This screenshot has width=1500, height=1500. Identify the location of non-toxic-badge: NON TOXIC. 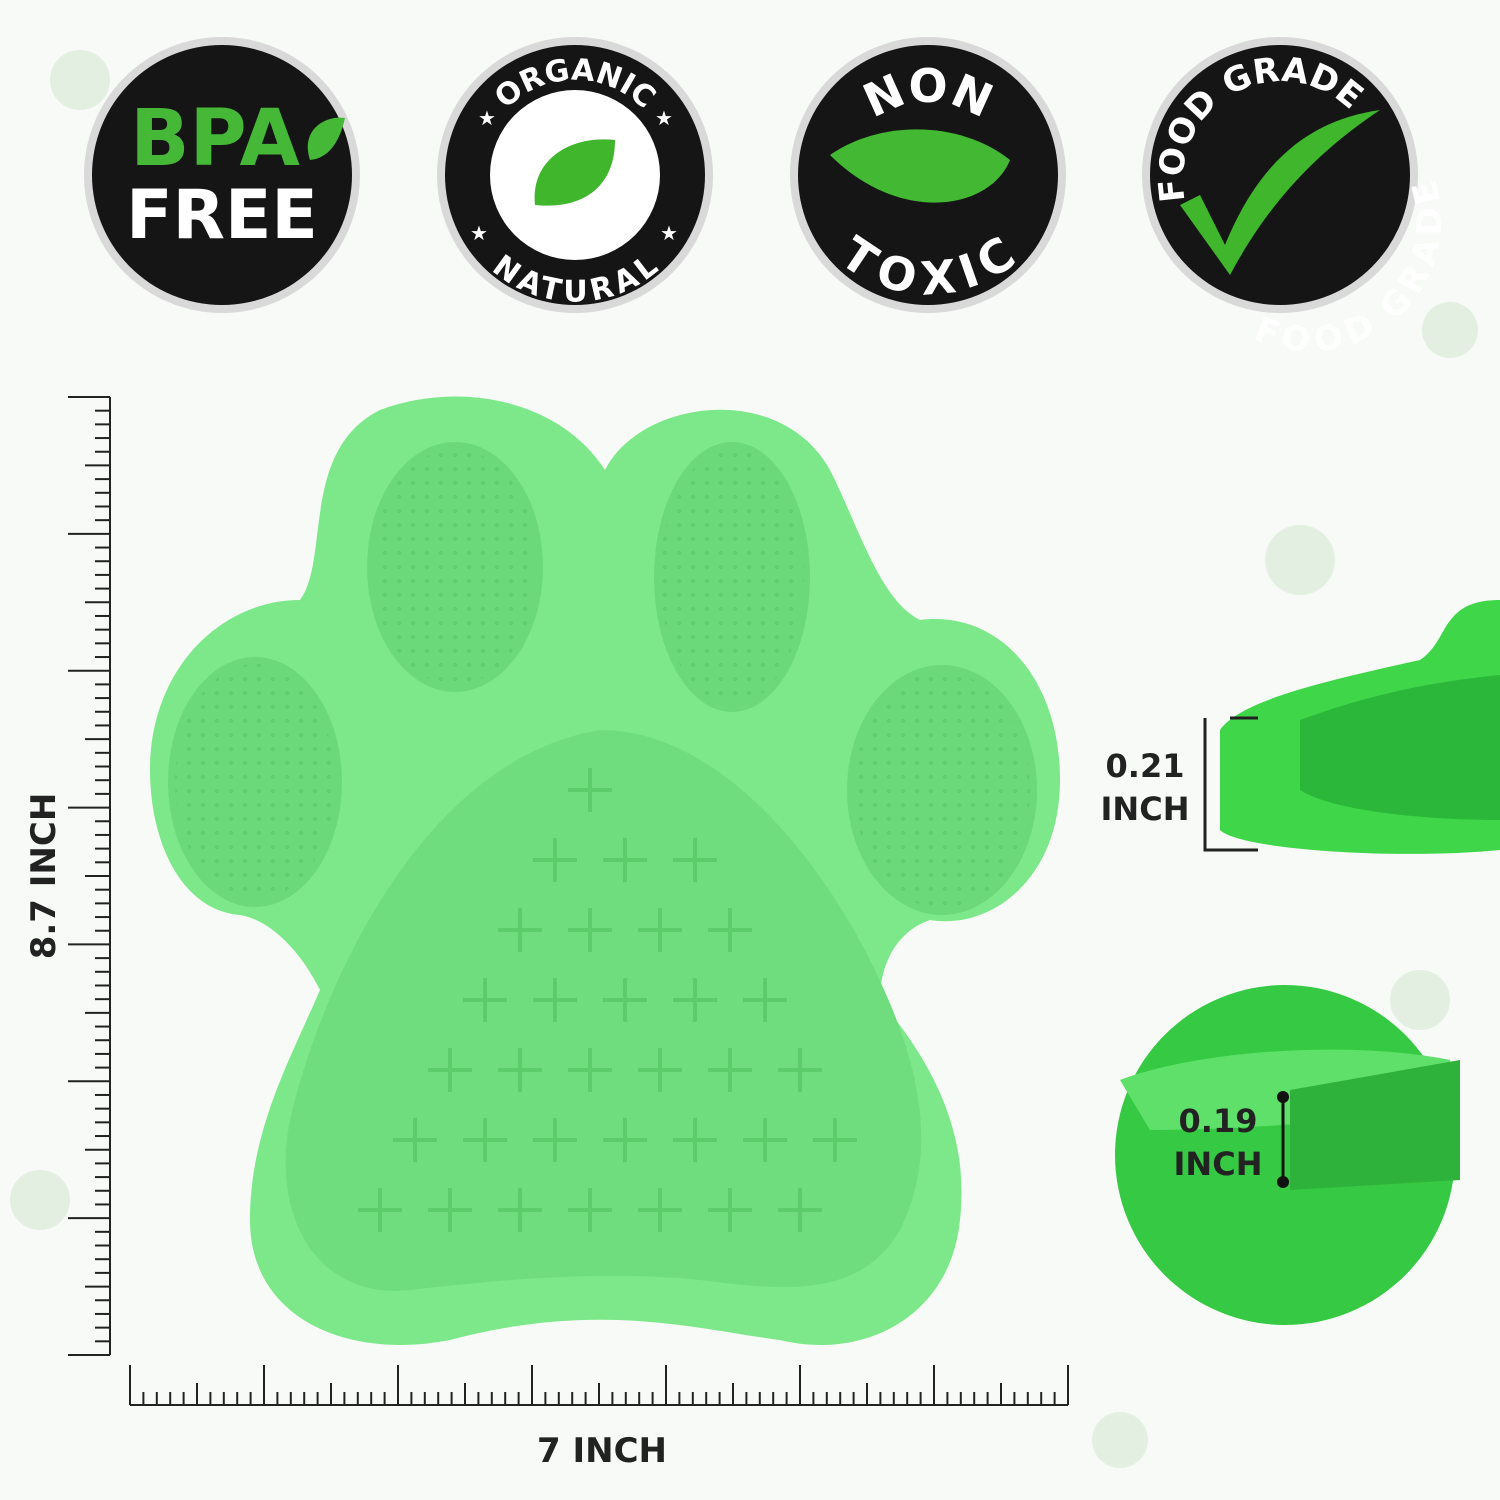
(928, 175).